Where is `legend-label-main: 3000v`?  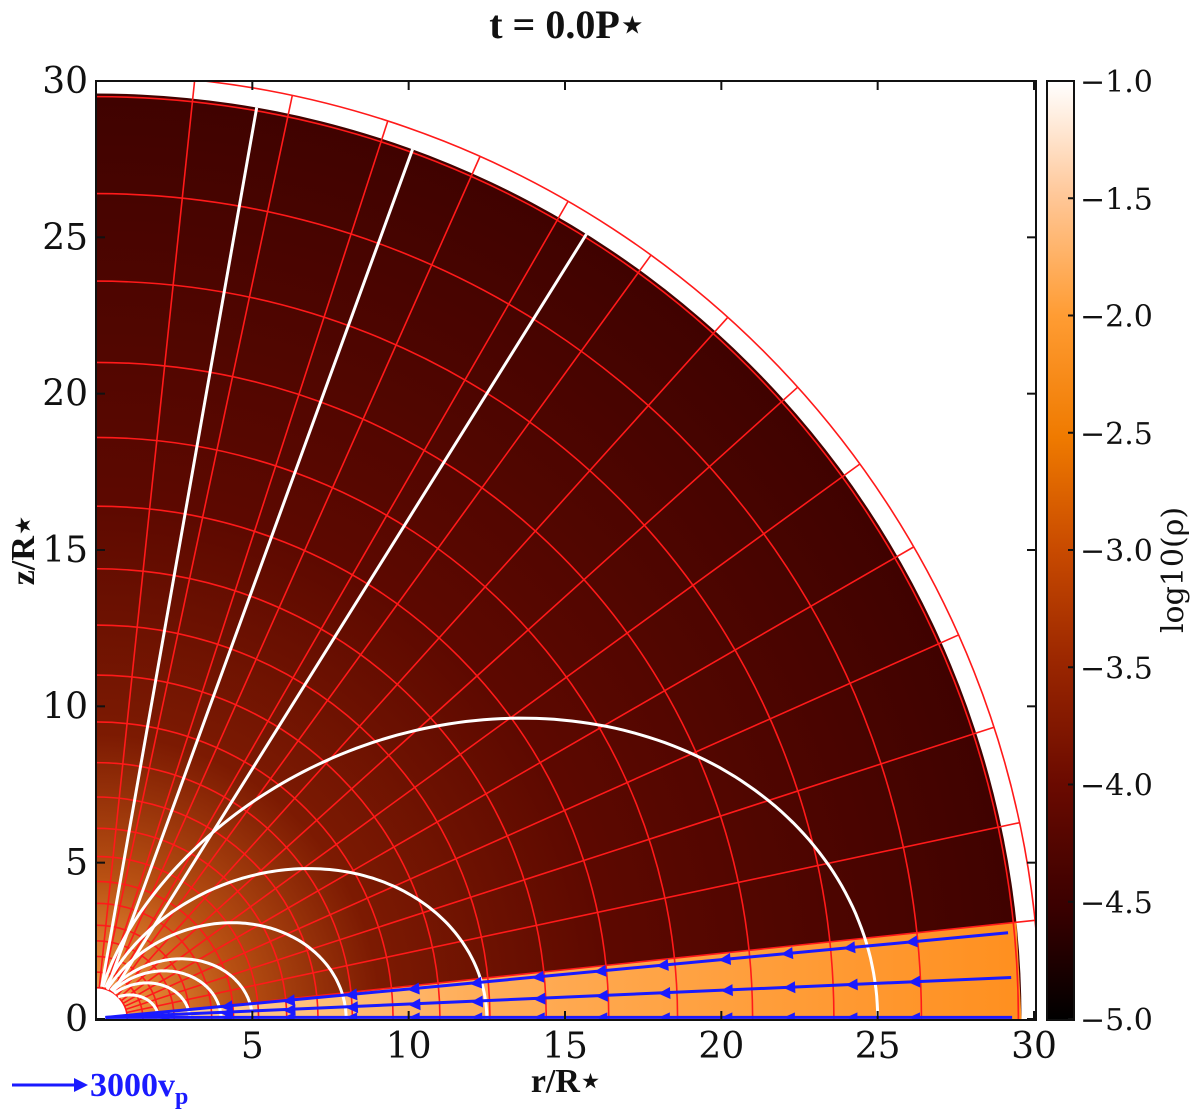 legend-label-main: 3000v is located at coordinates (132, 1085).